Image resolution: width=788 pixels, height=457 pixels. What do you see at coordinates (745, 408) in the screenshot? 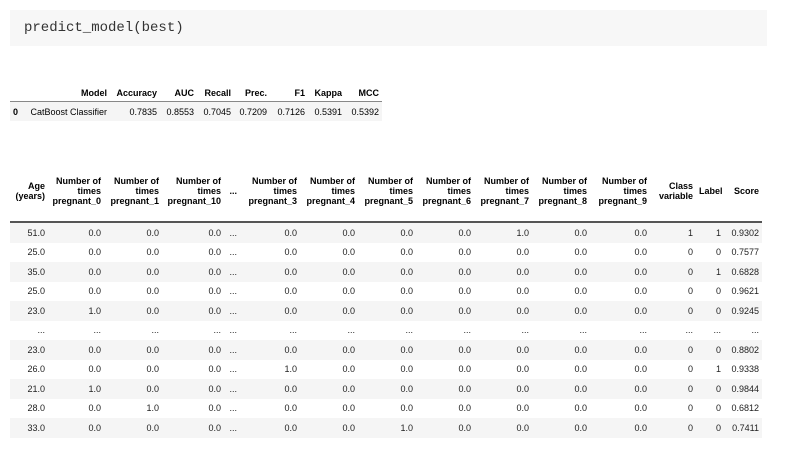
I see `table-cell: 0.6812` at bounding box center [745, 408].